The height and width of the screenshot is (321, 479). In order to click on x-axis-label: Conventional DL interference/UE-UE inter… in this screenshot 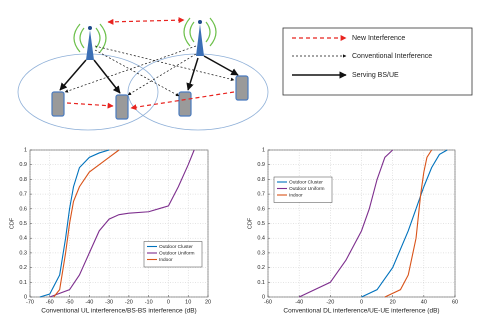, I will do `click(361, 311)`.